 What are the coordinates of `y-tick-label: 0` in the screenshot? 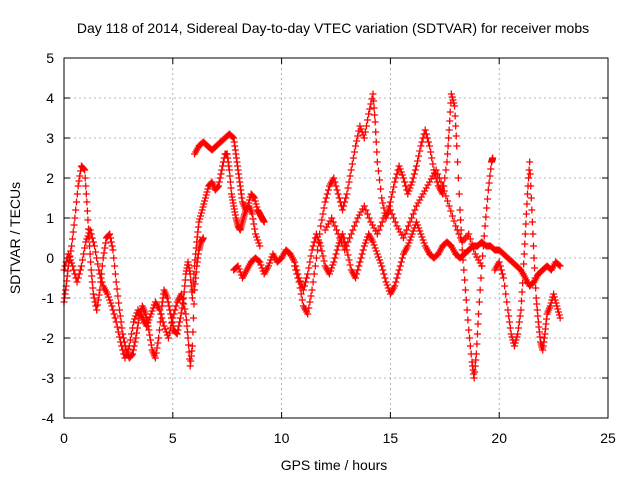 It's located at (50, 258).